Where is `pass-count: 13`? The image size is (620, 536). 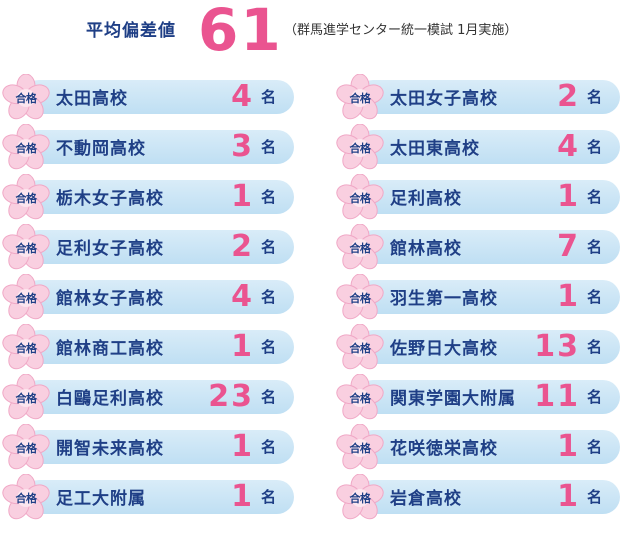
pass-count: 13 is located at coordinates (557, 346).